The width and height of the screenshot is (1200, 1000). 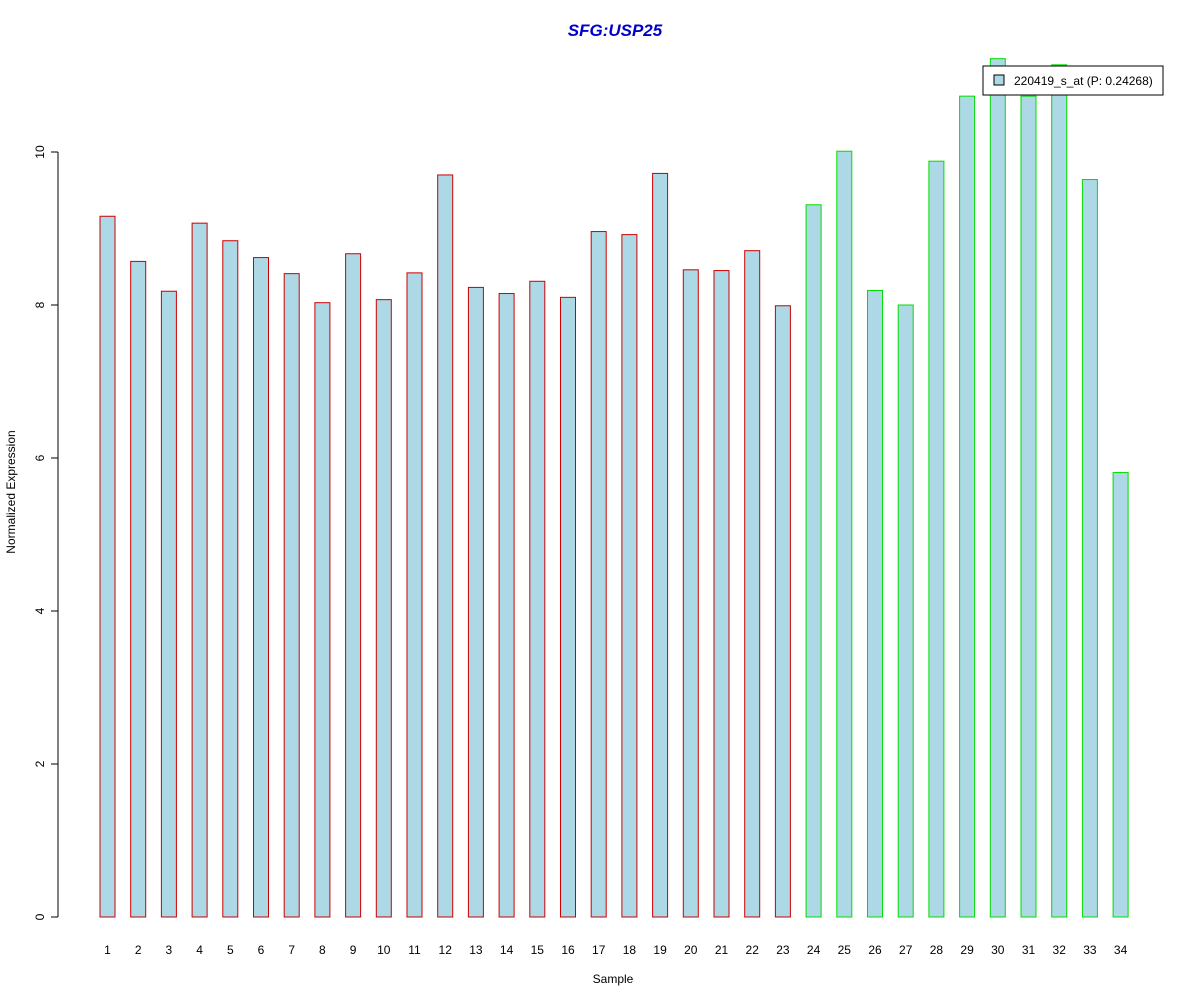 What do you see at coordinates (40, 916) in the screenshot?
I see `y-tick-label: 0` at bounding box center [40, 916].